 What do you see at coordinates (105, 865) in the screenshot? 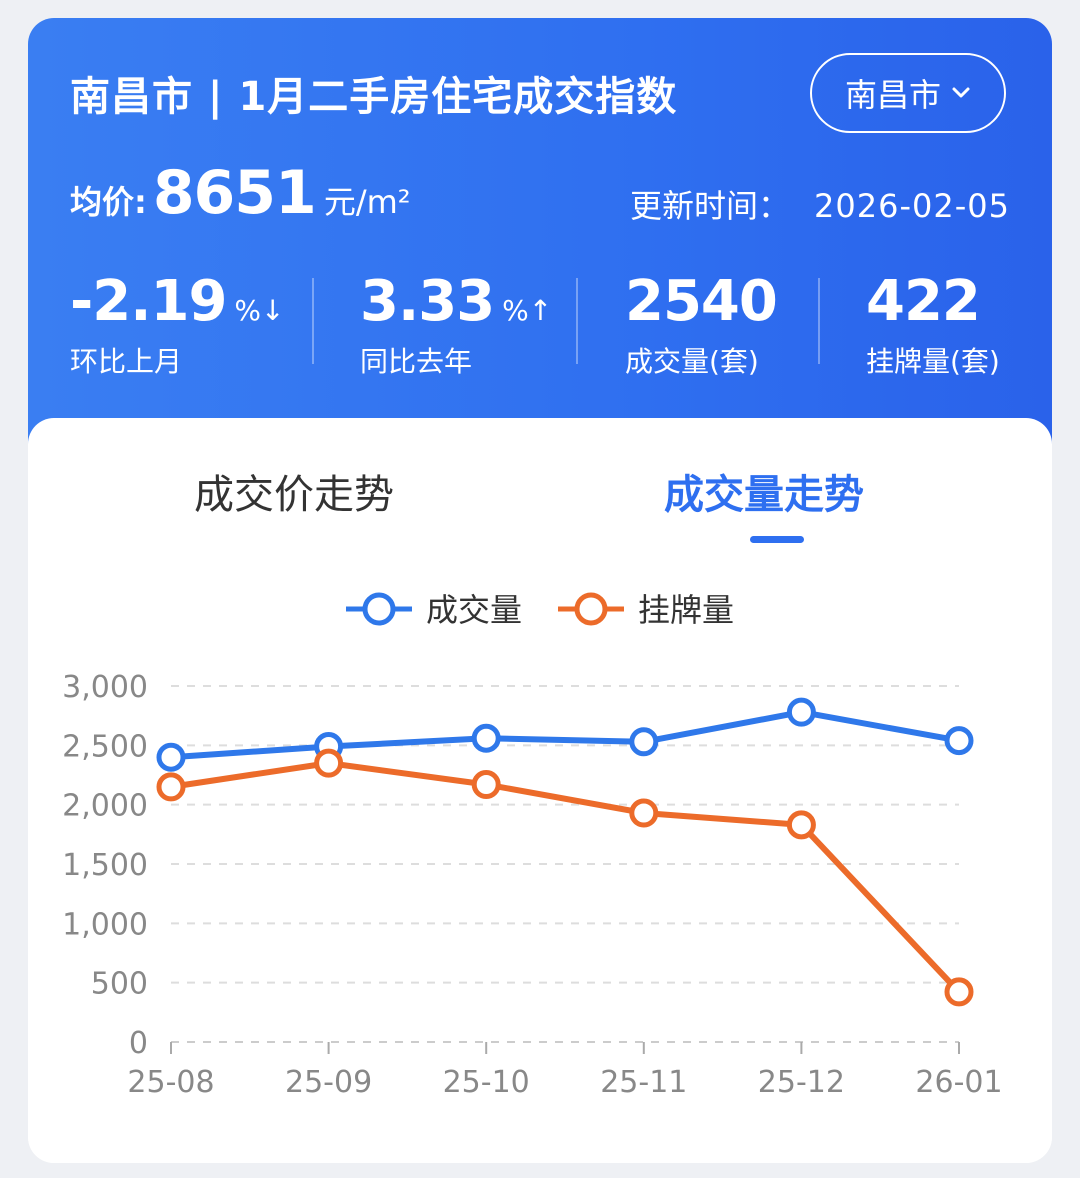
I see `y-tick-label: 1,500` at bounding box center [105, 865].